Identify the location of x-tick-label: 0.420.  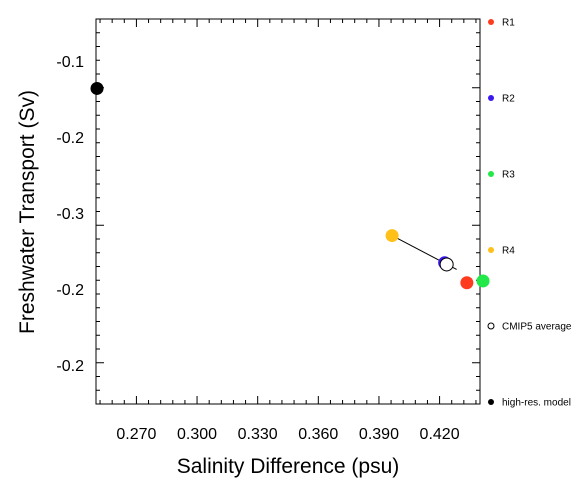
(440, 434).